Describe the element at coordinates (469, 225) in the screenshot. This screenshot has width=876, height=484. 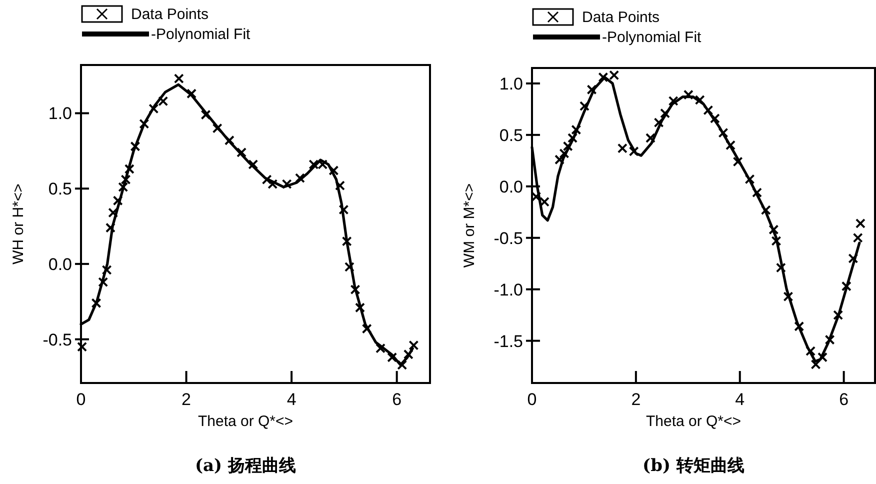
I see `y-axis-title: WM or M*<>` at that location.